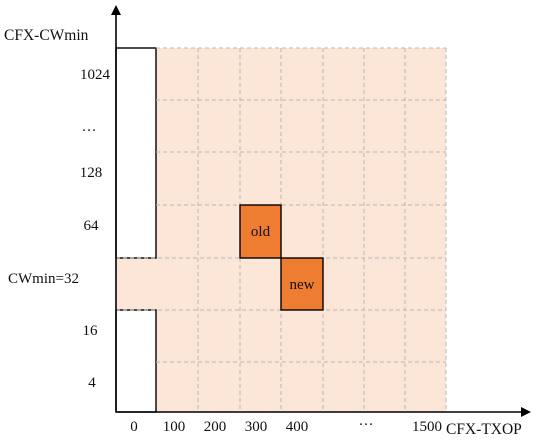  What do you see at coordinates (215, 427) in the screenshot?
I see `x-tick-200: 200` at bounding box center [215, 427].